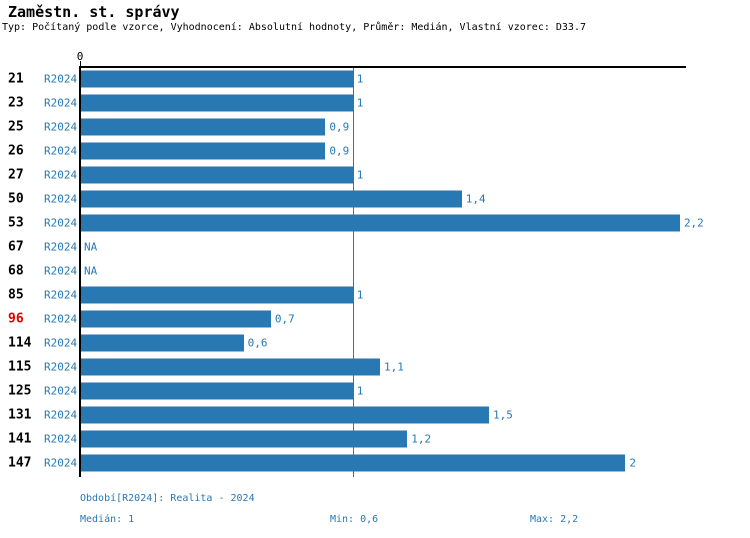  Describe the element at coordinates (20, 463) in the screenshot. I see `category-label: 147` at that location.